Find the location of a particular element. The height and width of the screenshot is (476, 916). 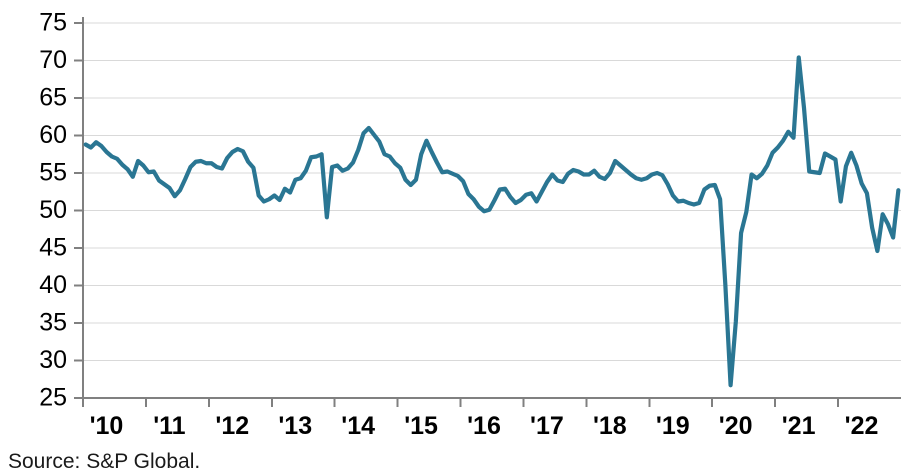

y-axis-tick-label: 50 is located at coordinates (53, 210).